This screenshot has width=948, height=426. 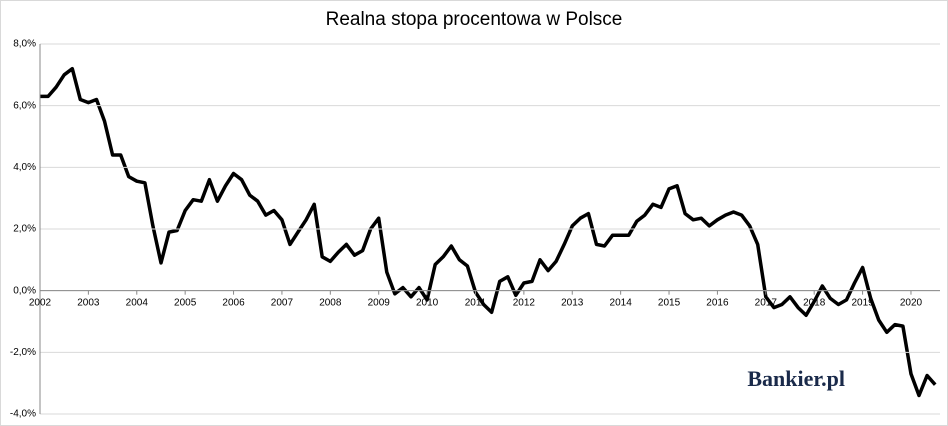 I want to click on x-tick-label: 2004, so click(x=137, y=302).